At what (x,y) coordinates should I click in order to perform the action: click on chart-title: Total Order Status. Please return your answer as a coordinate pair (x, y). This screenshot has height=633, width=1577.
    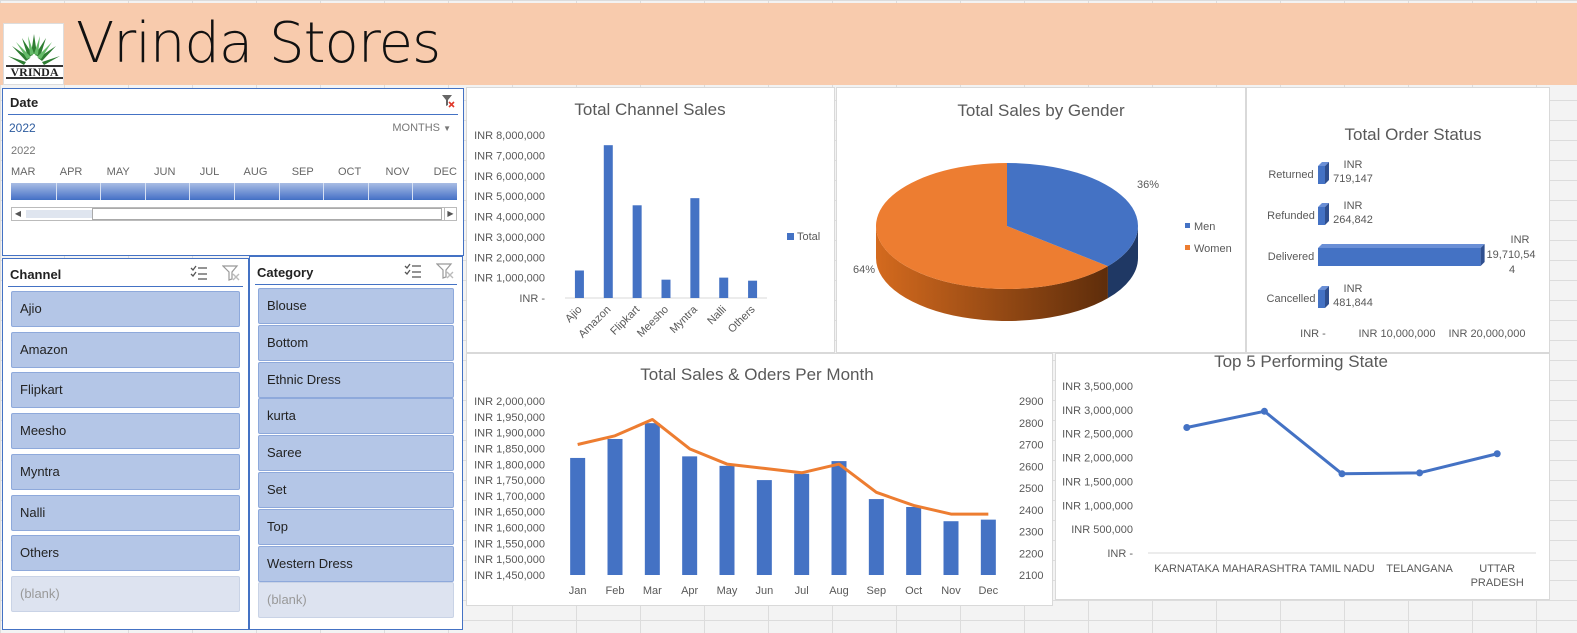
    Looking at the image, I should click on (1412, 134).